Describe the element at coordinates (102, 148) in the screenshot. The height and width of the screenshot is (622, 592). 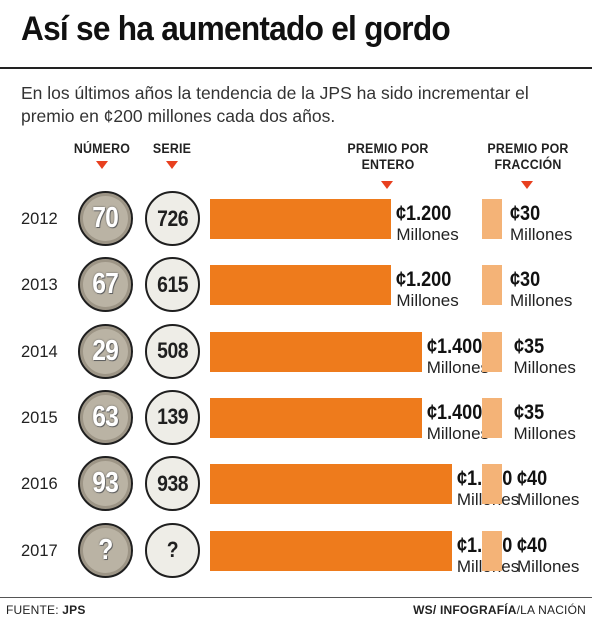
I see `header-numero: NÚMERO` at that location.